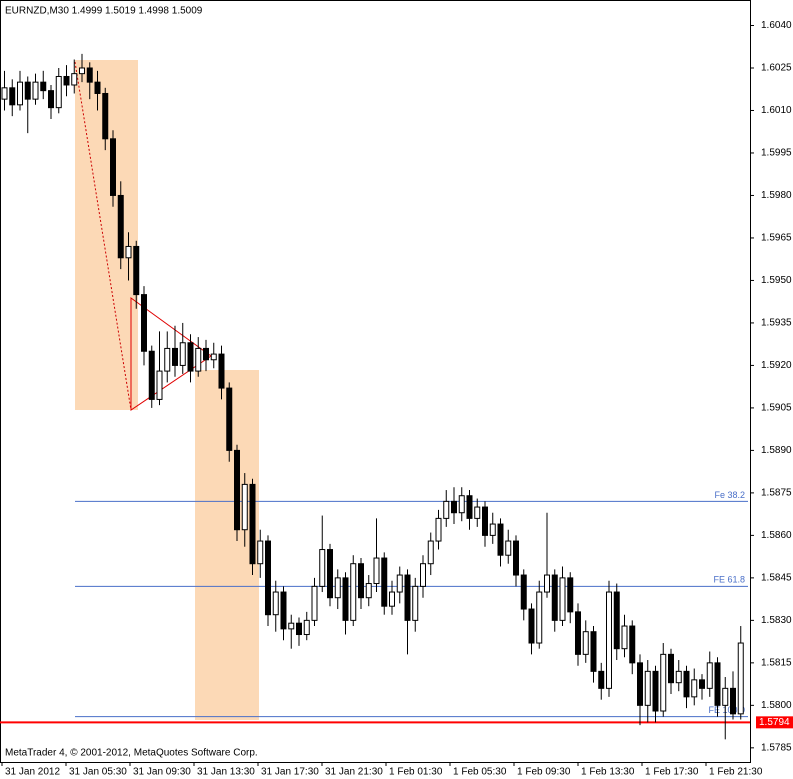 This screenshot has width=793, height=779. What do you see at coordinates (416, 772) in the screenshot?
I see `x-tick-label: 1 Feb 01:30` at bounding box center [416, 772].